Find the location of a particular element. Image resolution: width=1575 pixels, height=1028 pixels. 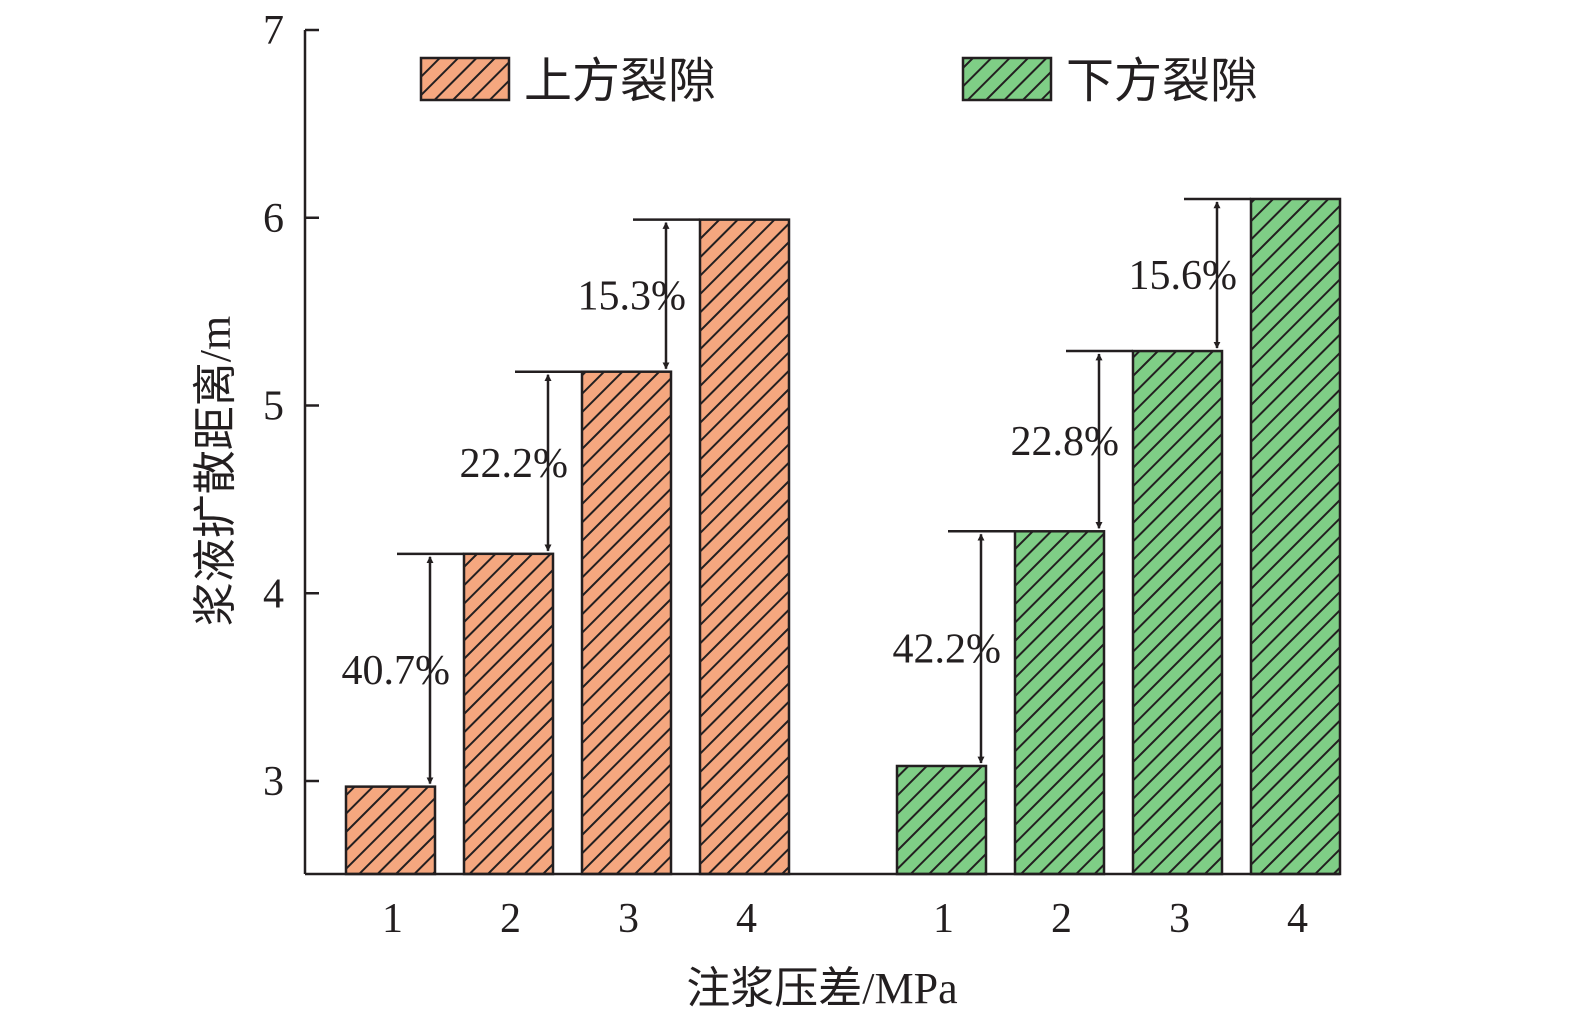

legend-label-lower: 下方裂隙 is located at coordinates (1162, 81).